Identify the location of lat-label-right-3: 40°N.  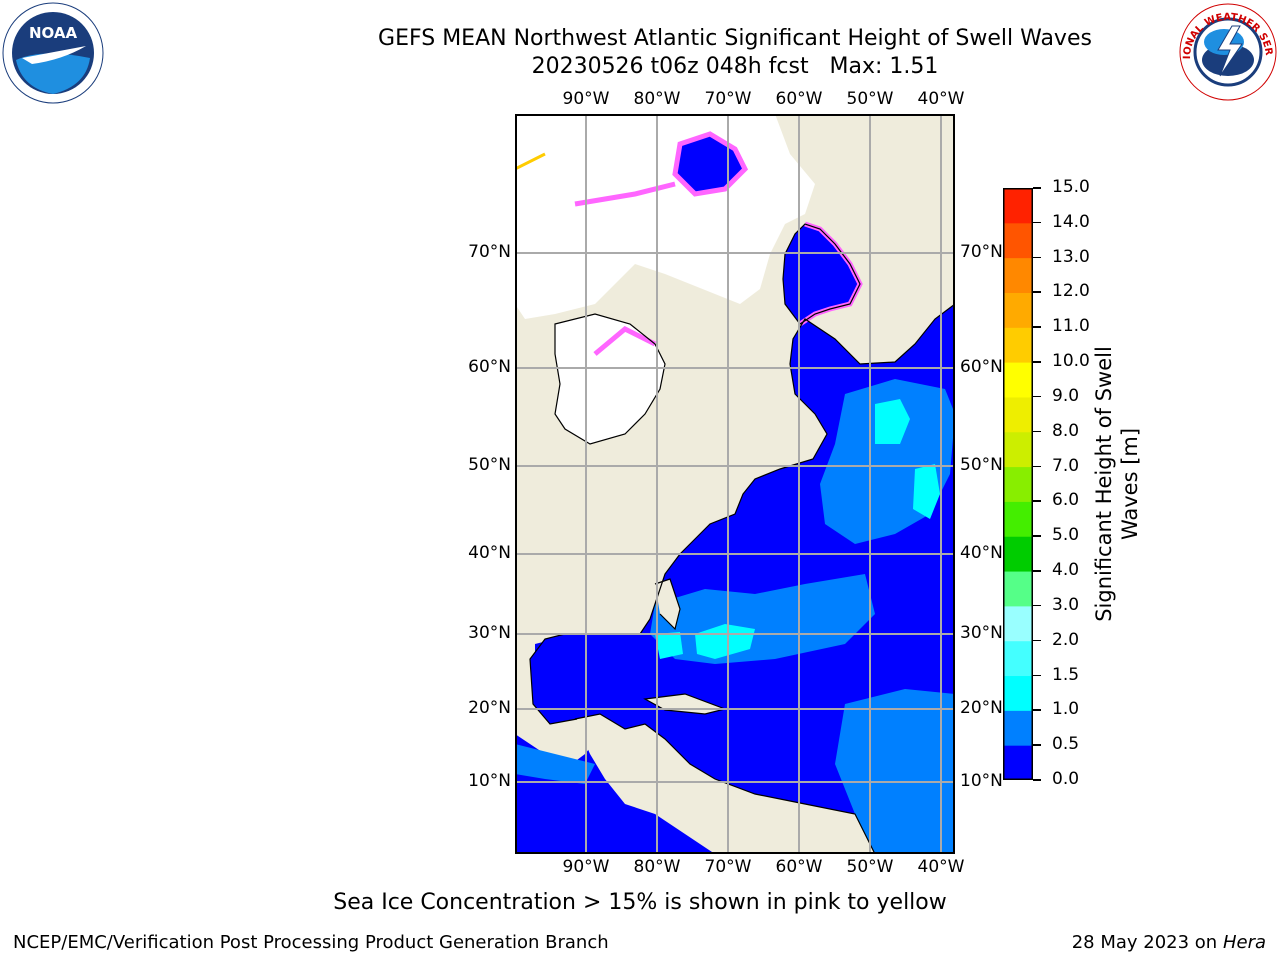
(981, 553).